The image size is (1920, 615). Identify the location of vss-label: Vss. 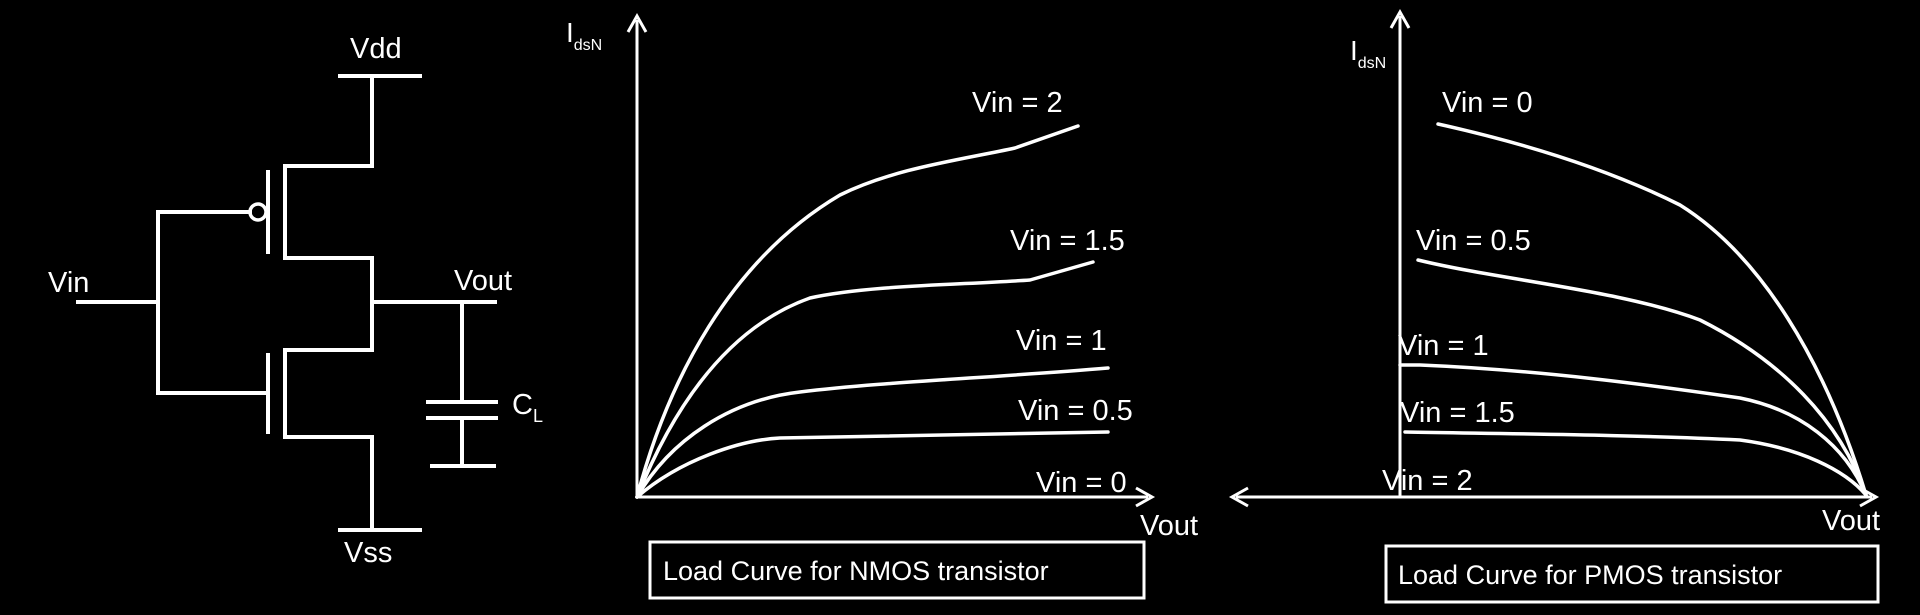
(368, 553).